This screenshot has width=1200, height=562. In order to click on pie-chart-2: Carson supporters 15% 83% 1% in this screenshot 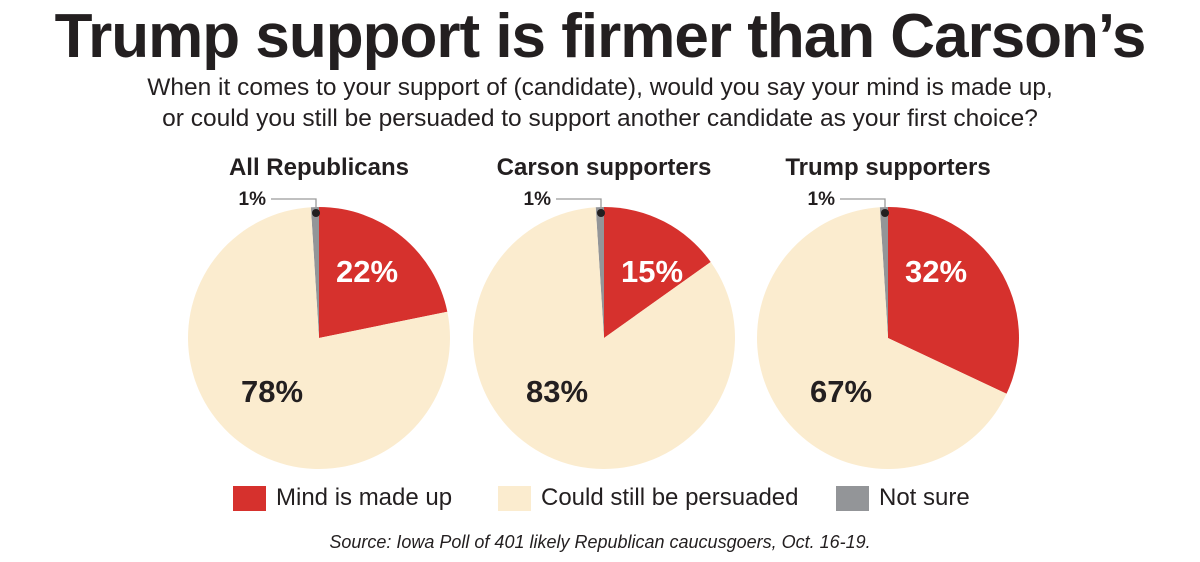, I will do `click(603, 311)`.